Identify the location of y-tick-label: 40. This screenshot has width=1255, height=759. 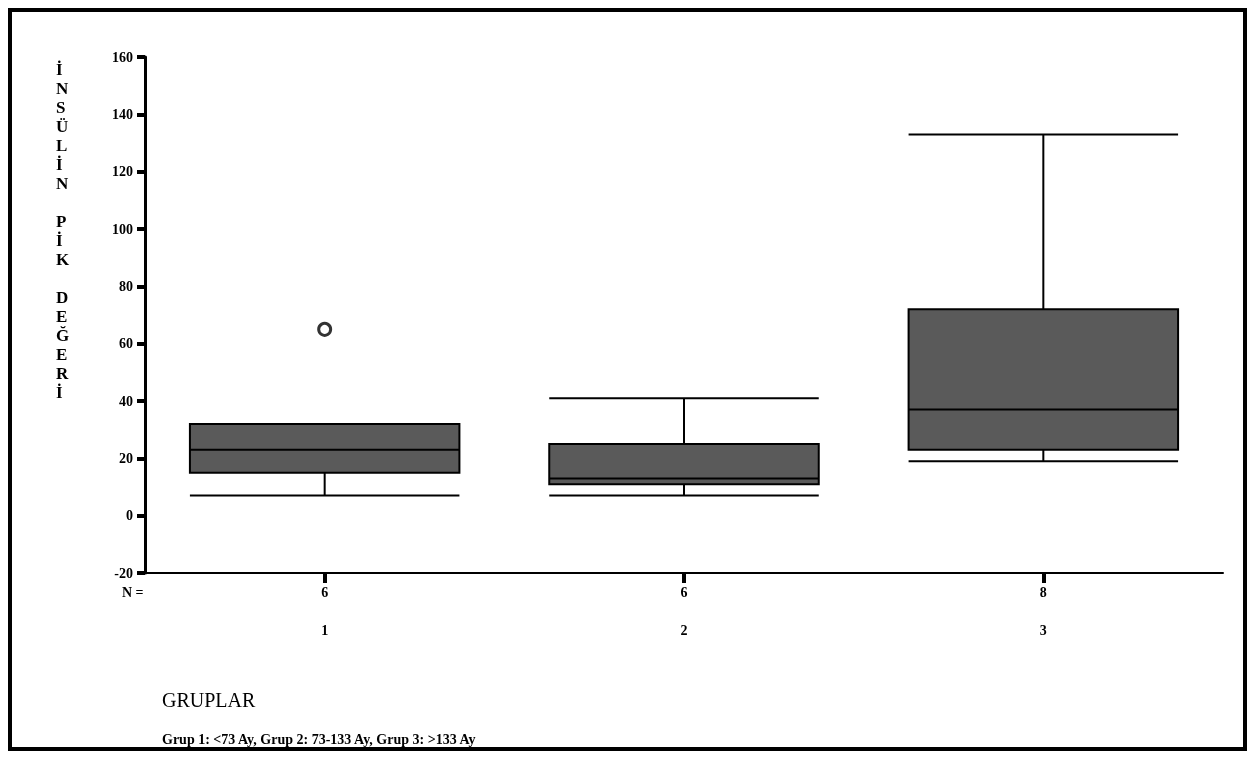
(126, 401).